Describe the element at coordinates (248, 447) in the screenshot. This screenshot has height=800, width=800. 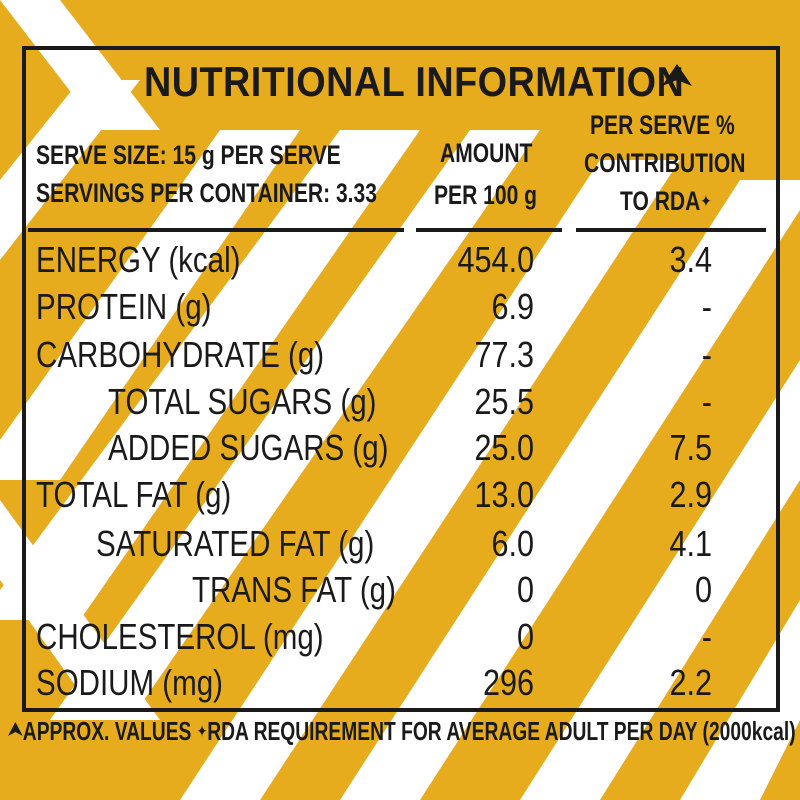
I see `nutrient-name: ADDED SUGARS (g)` at that location.